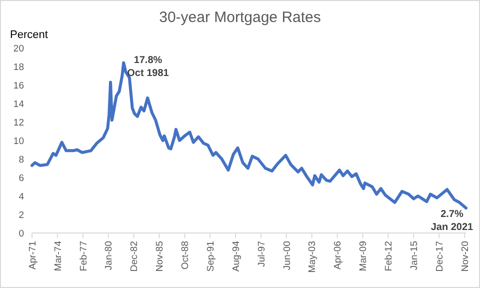 The width and height of the screenshot is (480, 288). I want to click on x-tick-label: Mar-09, so click(364, 256).